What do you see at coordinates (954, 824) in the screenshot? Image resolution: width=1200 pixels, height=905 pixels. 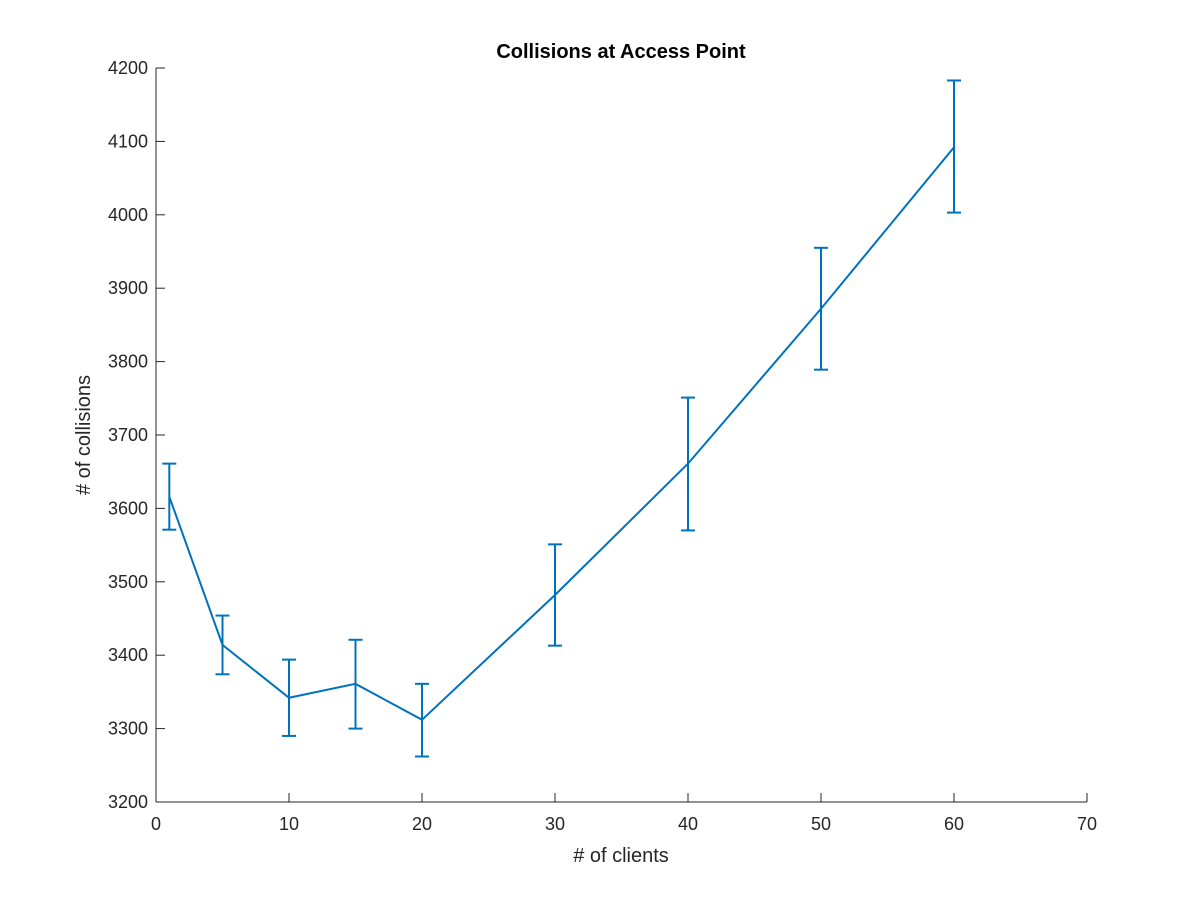 I see `x-tick-label: 60` at bounding box center [954, 824].